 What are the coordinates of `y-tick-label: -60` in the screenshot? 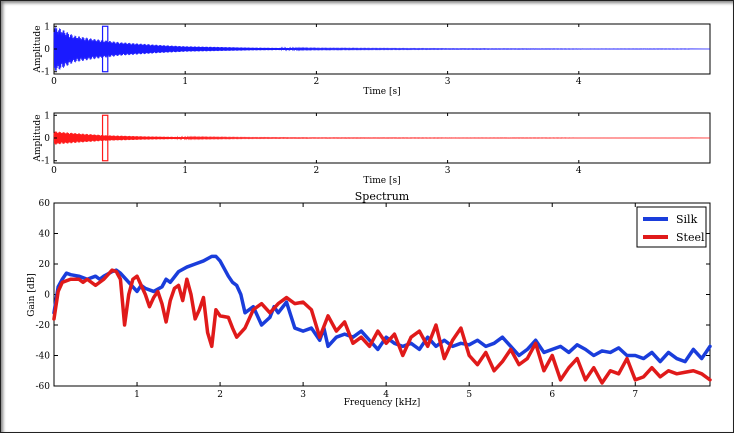 It's located at (43, 387).